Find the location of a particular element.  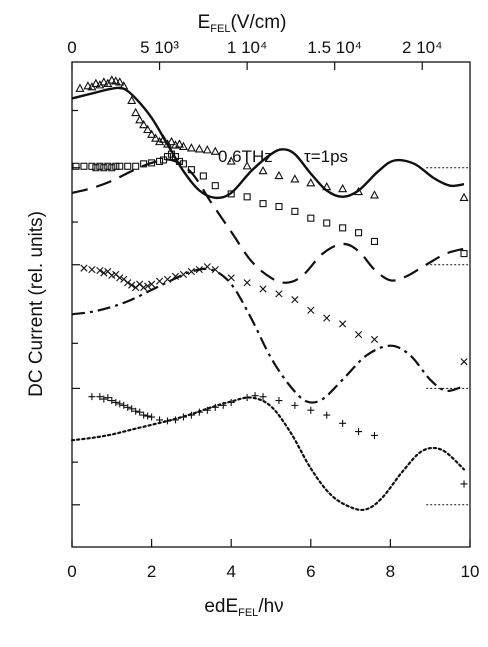

annotation-tau: τ=1ps is located at coordinates (326, 156).